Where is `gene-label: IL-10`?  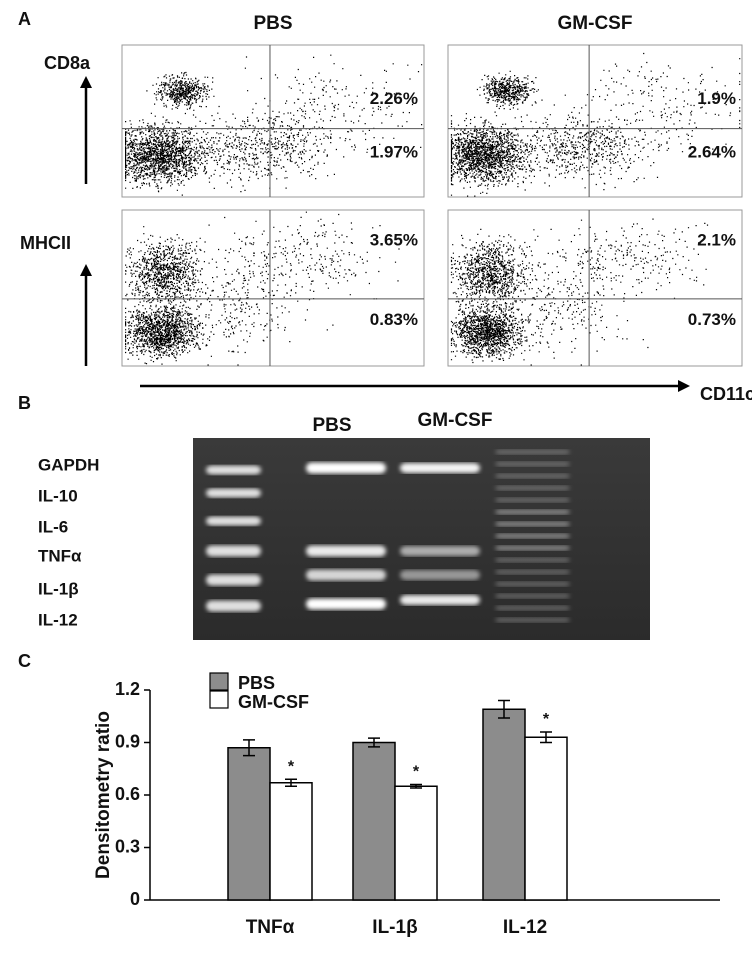
gene-label: IL-10 is located at coordinates (58, 495).